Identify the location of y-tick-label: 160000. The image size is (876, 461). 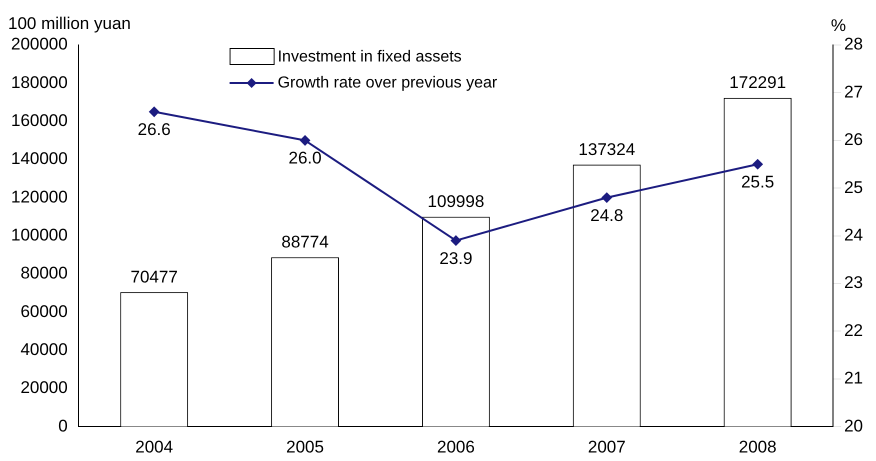
(39, 120).